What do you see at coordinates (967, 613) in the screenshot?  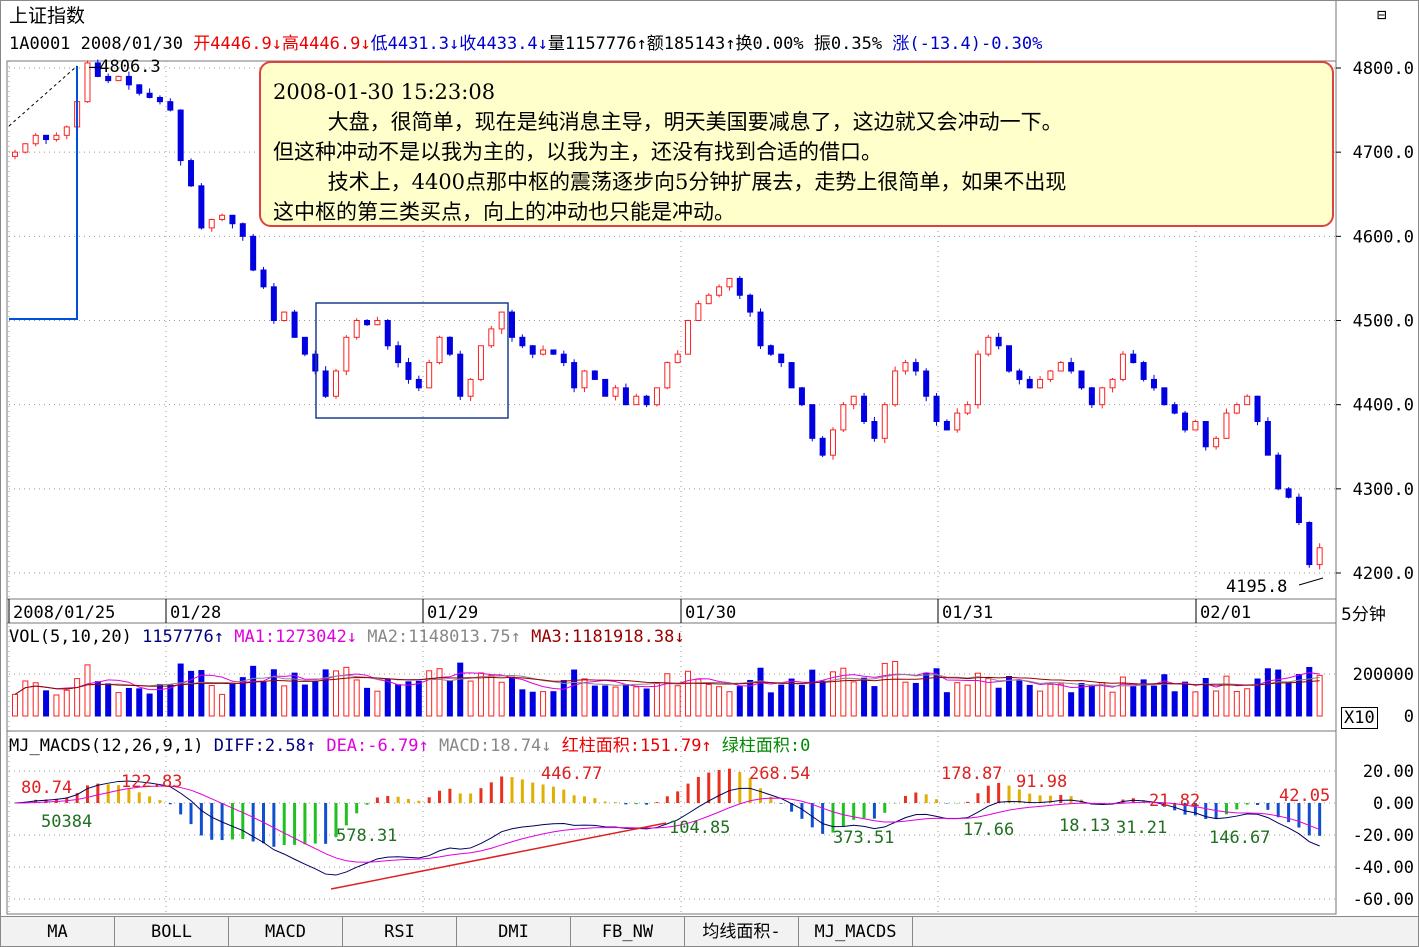 I see `x-tick-label: 01/31` at bounding box center [967, 613].